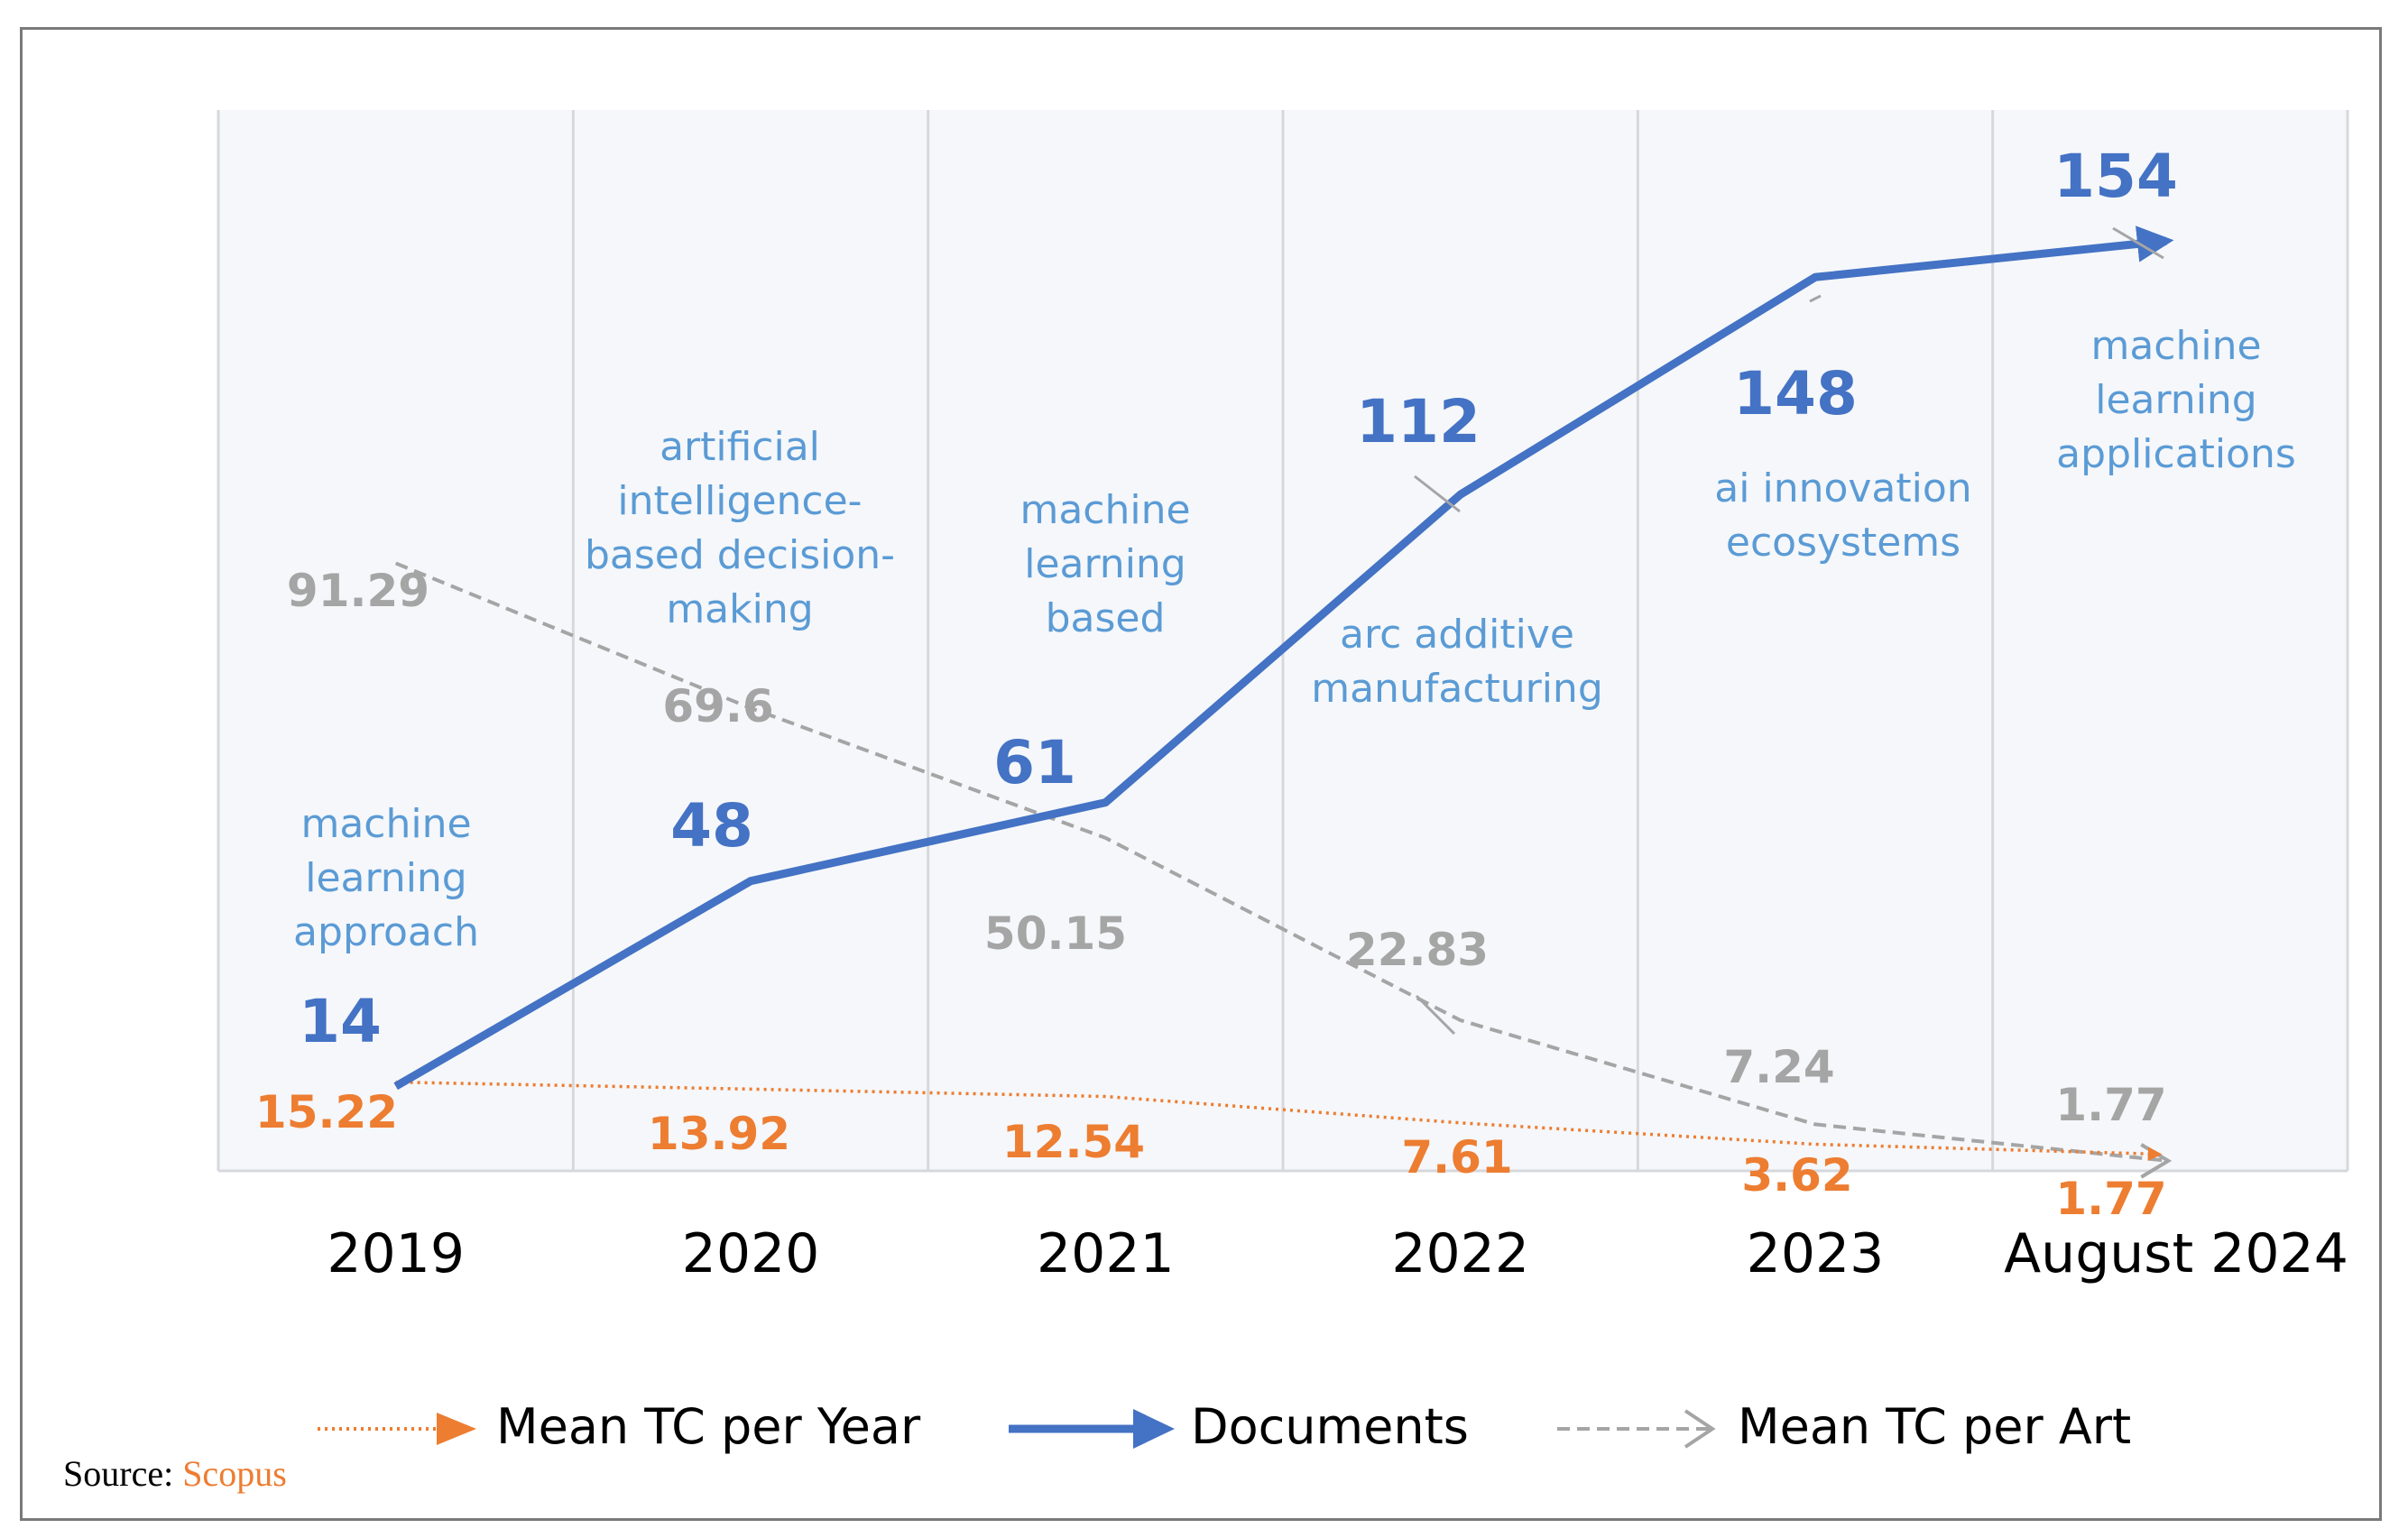 The height and width of the screenshot is (1538, 2408). Describe the element at coordinates (708, 1427) in the screenshot. I see `legend-label-mean-tc-per-year: Mean TC per Year` at that location.